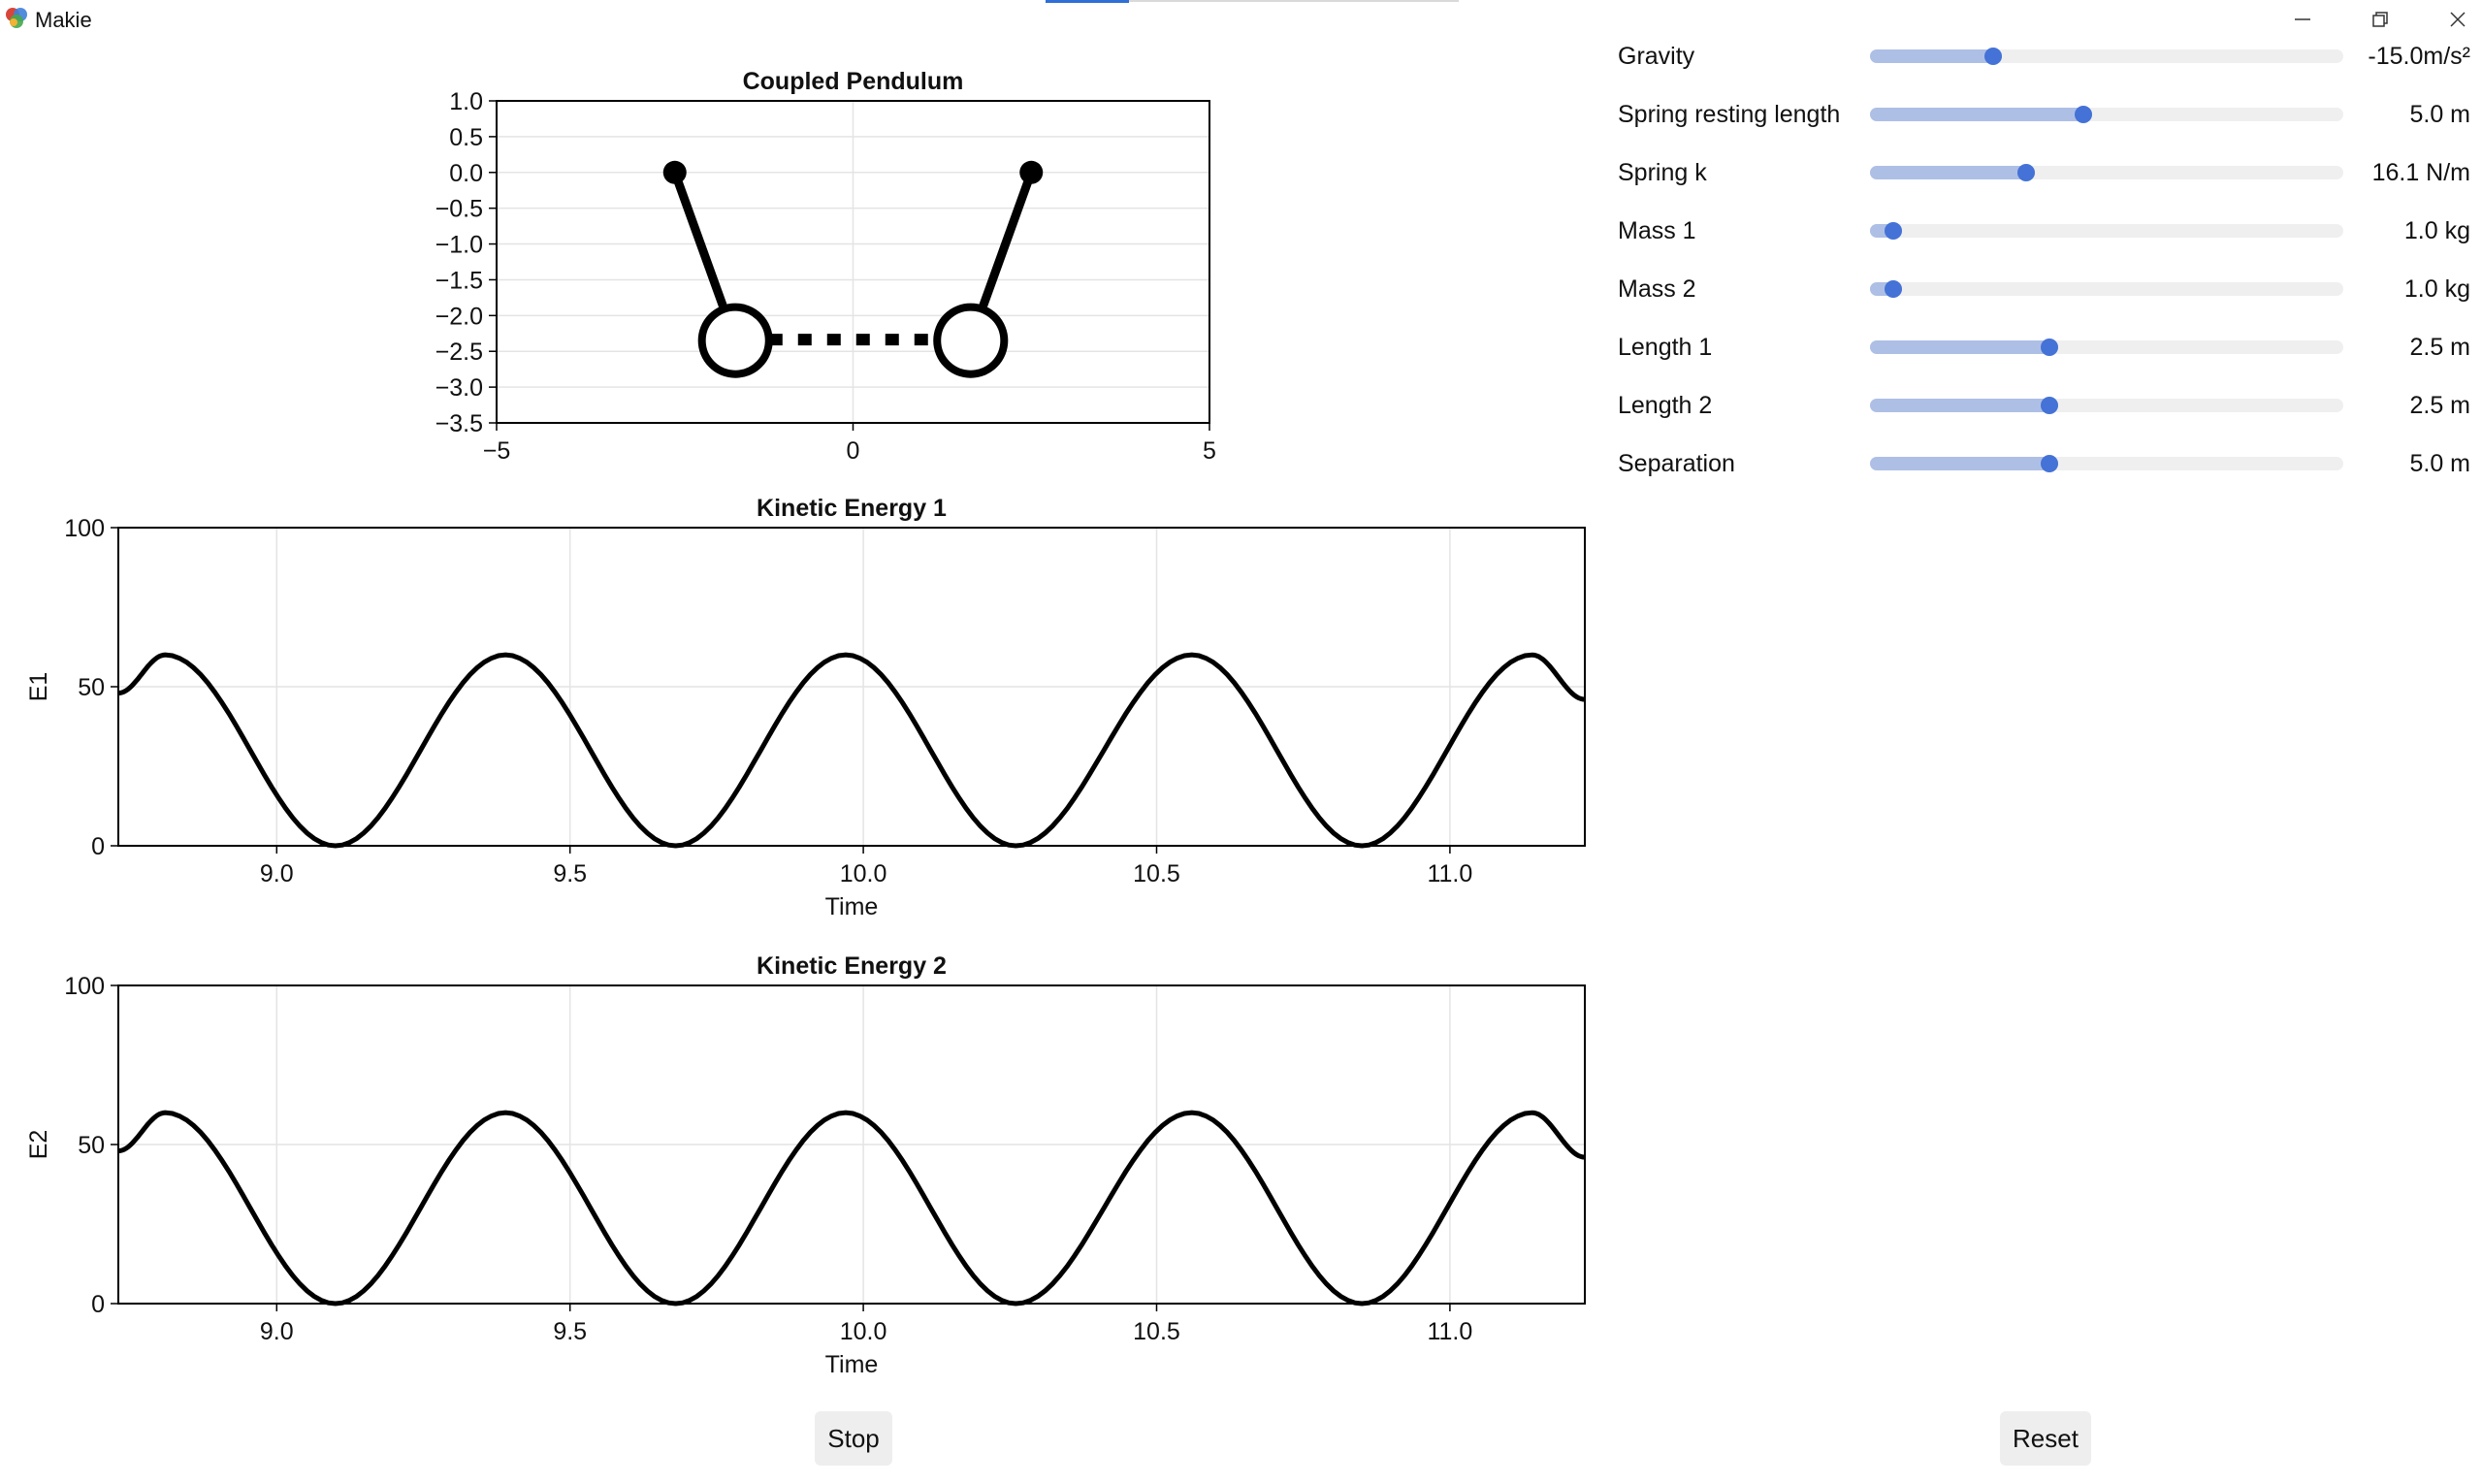 The height and width of the screenshot is (1484, 2482). Describe the element at coordinates (2045, 1438) in the screenshot. I see `reset-button: Reset` at that location.